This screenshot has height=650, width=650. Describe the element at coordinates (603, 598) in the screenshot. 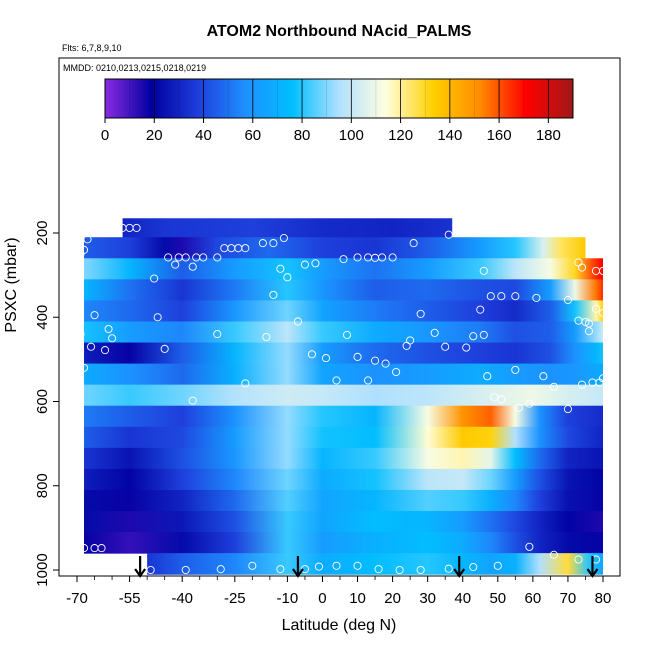

I see `x-tick-label: 80` at that location.